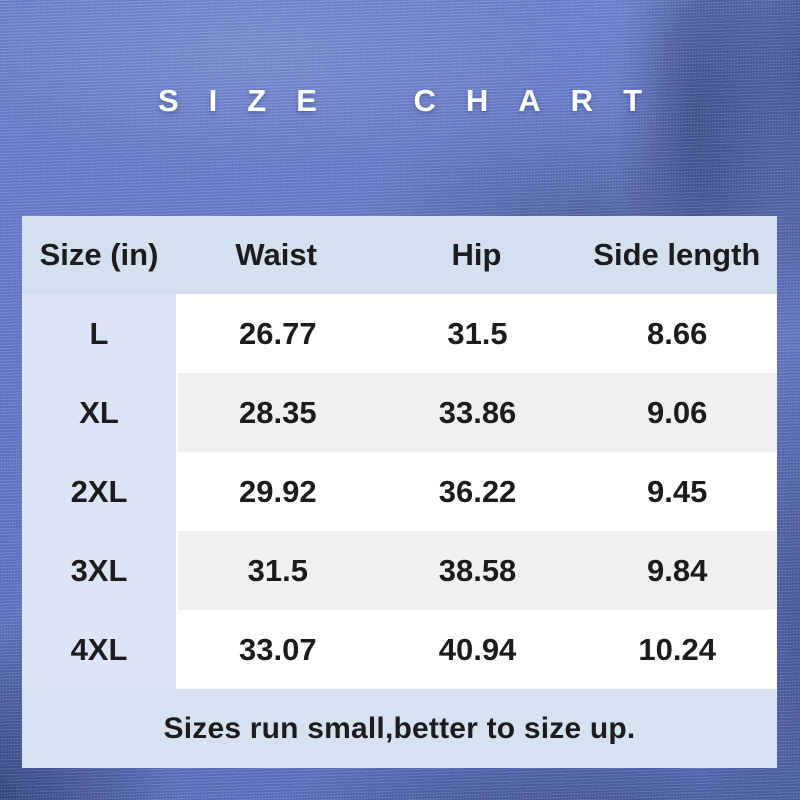  Describe the element at coordinates (99, 333) in the screenshot. I see `size-cell: L` at that location.